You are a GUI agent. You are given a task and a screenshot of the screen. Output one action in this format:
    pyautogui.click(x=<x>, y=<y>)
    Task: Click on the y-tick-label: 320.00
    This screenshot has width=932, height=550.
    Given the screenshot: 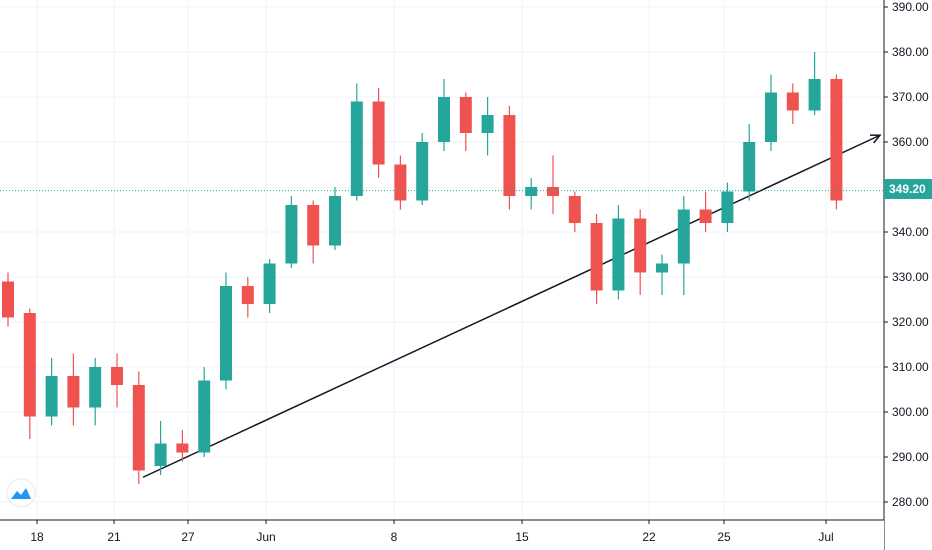 What is the action you would take?
    pyautogui.click(x=910, y=322)
    